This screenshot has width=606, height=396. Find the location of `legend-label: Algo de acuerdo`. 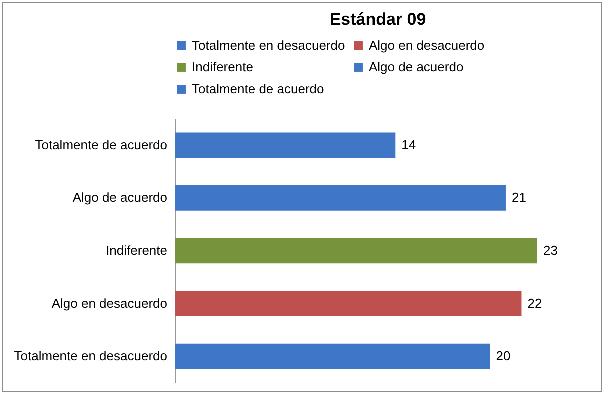

legend-label: Algo de acuerdo is located at coordinates (416, 67).